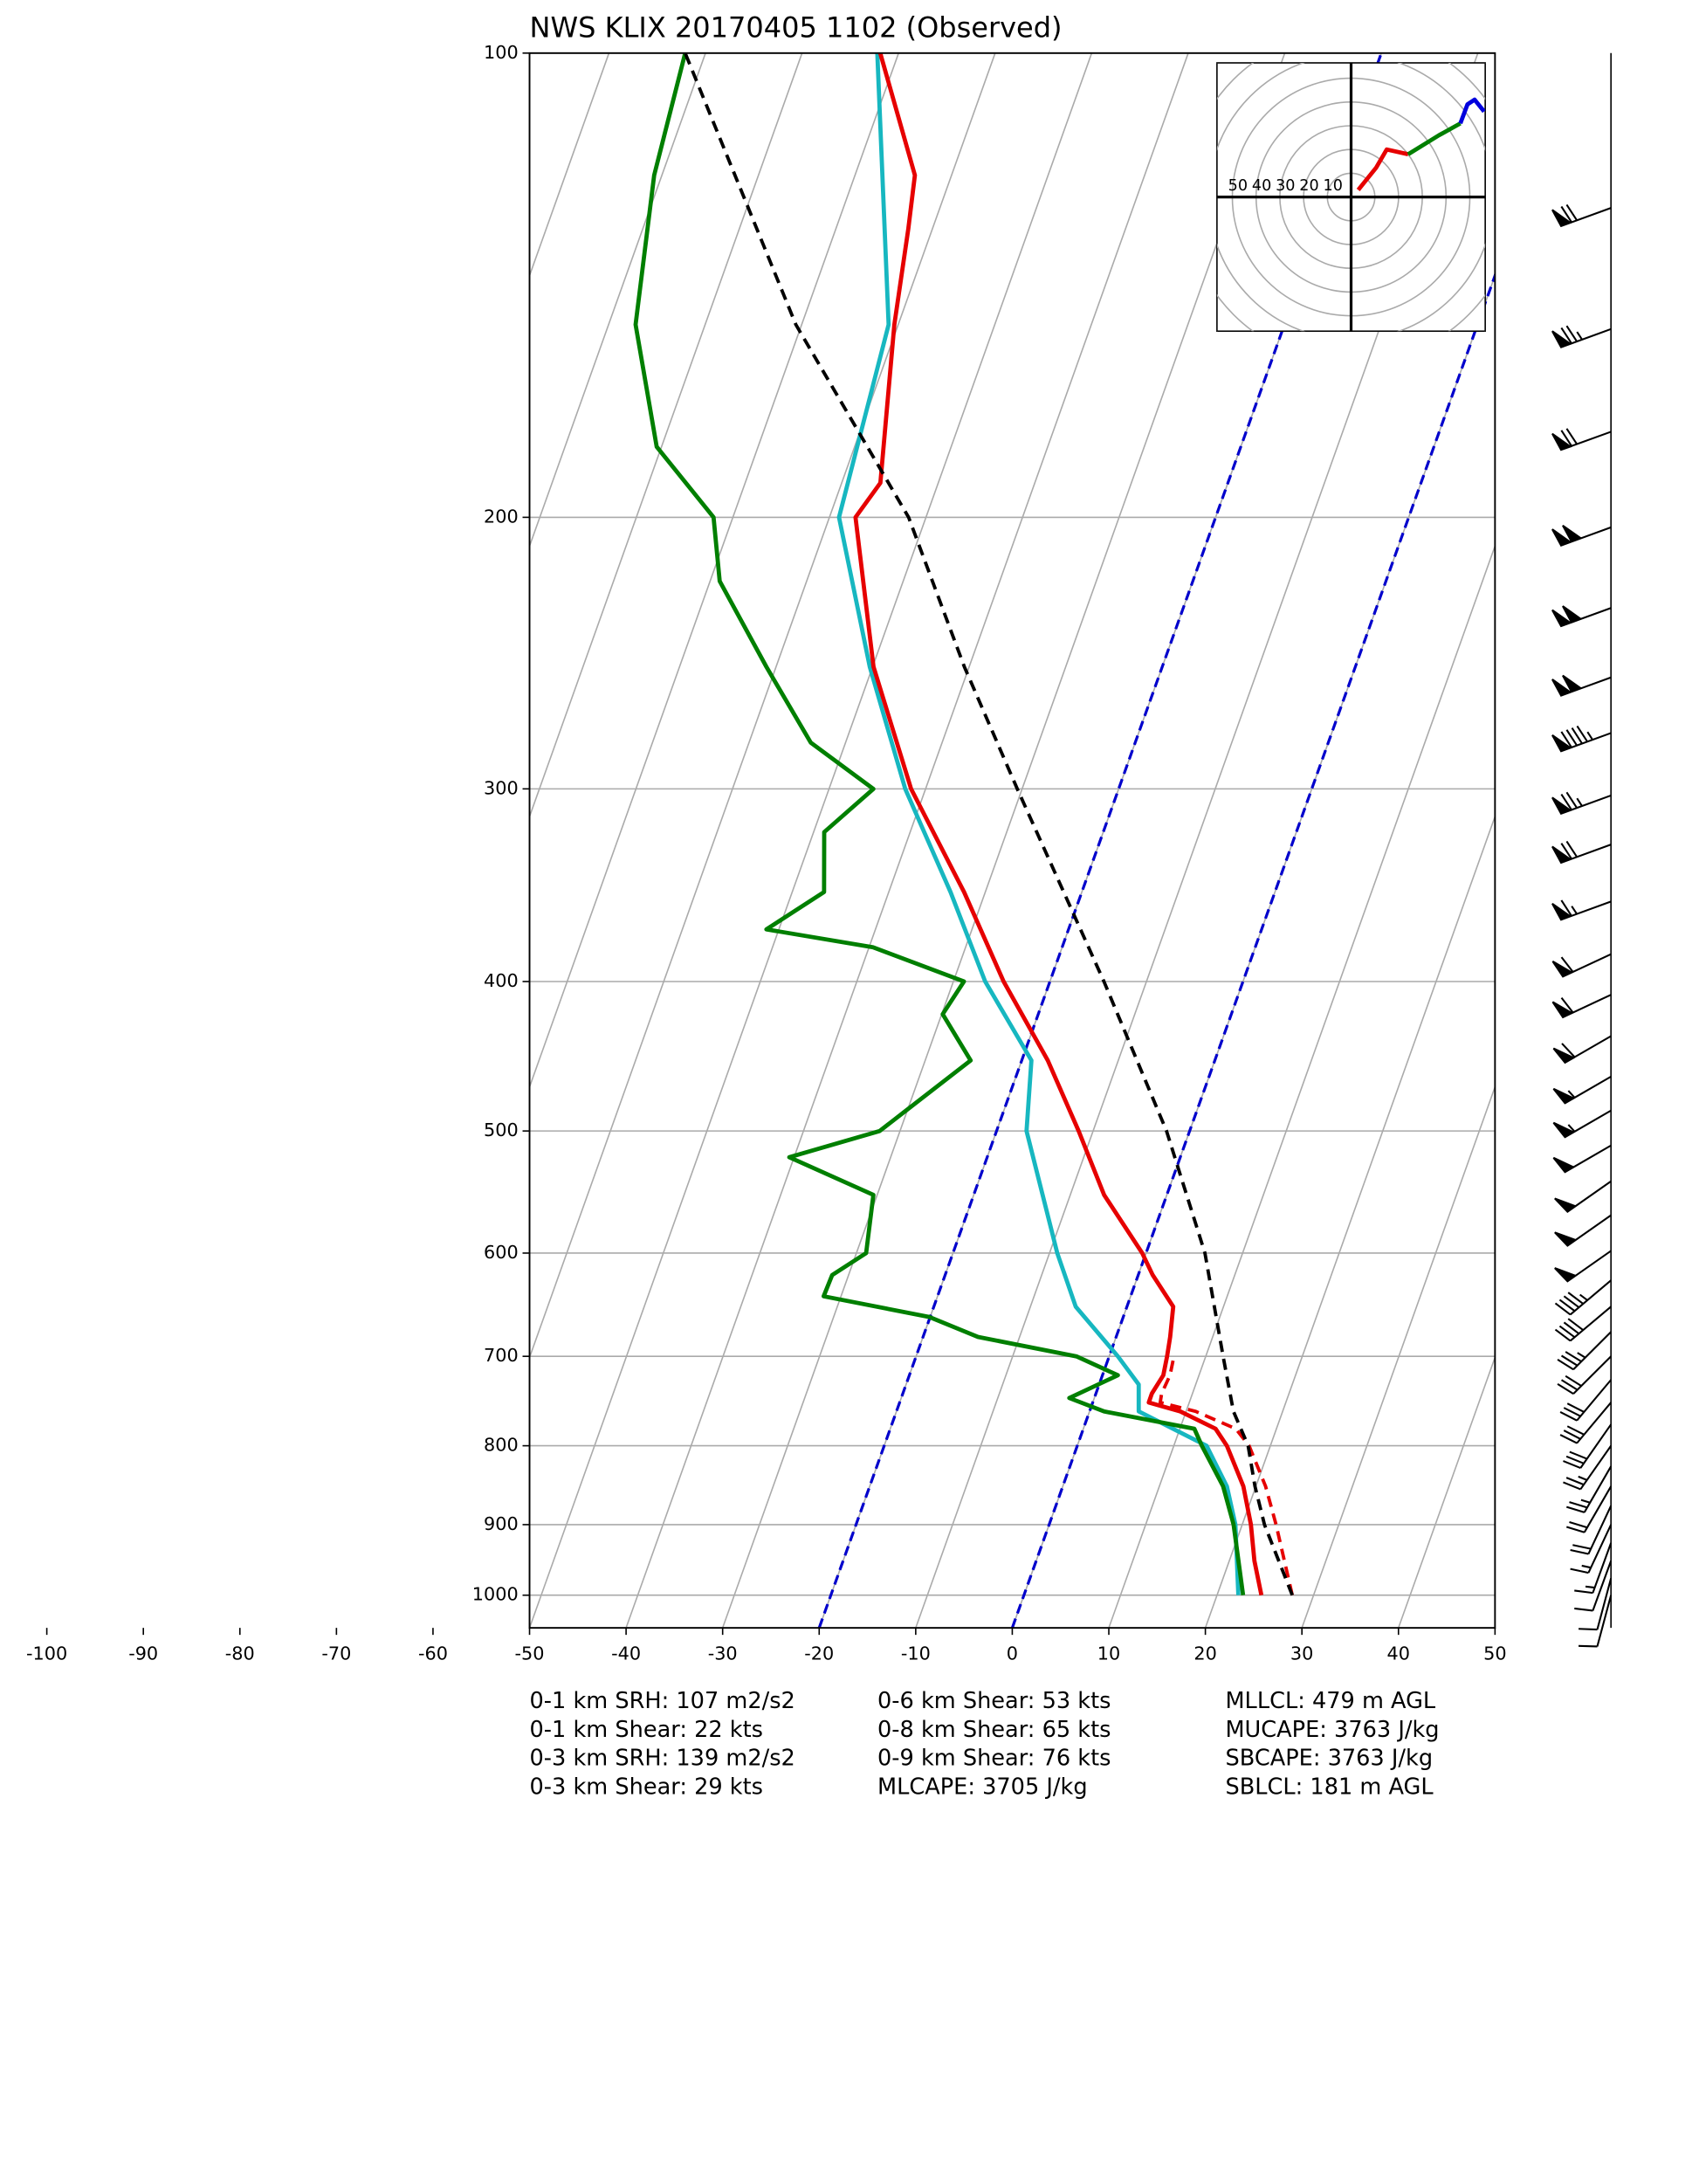 Image resolution: width=1699 pixels, height=2184 pixels. Describe the element at coordinates (336, 1653) in the screenshot. I see `x-tick-label: -70` at that location.